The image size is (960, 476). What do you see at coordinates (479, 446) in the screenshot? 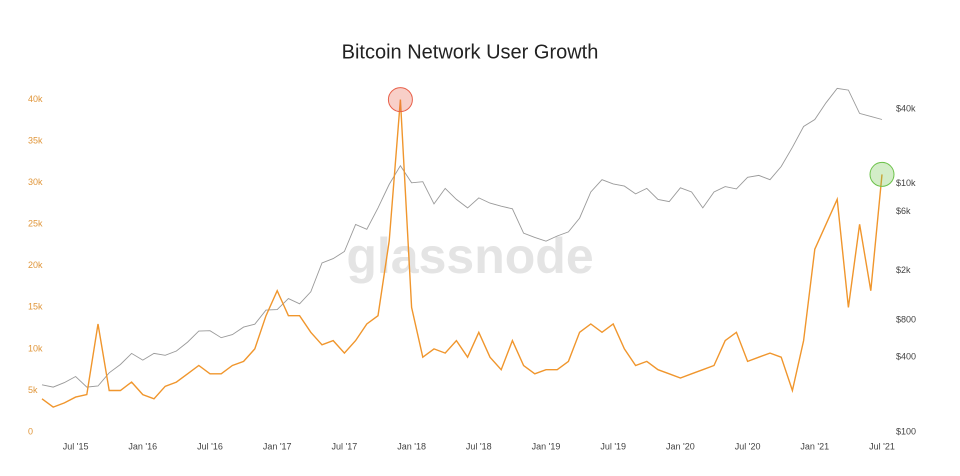
I see `x-tick-label: Jul '18` at bounding box center [479, 446].